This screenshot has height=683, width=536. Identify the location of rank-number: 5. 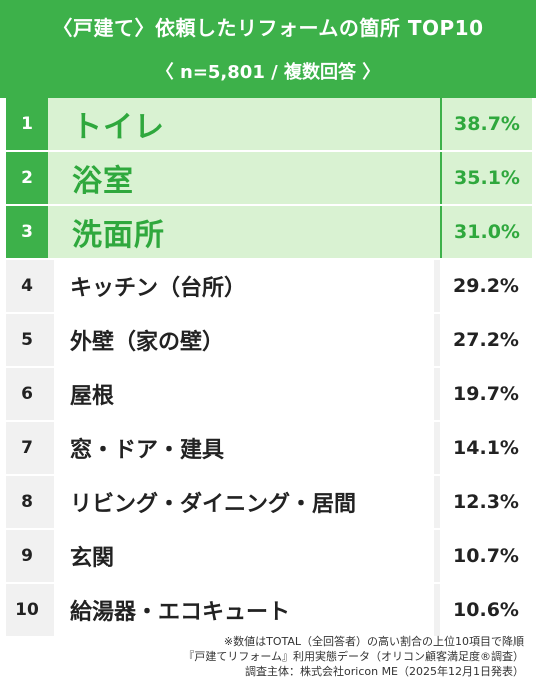
(27, 340).